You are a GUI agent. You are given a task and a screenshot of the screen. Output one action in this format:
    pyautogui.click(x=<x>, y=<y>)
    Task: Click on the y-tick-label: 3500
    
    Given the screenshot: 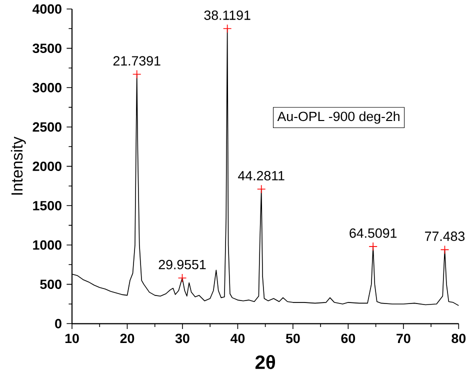 What is the action you would take?
    pyautogui.click(x=47, y=49)
    